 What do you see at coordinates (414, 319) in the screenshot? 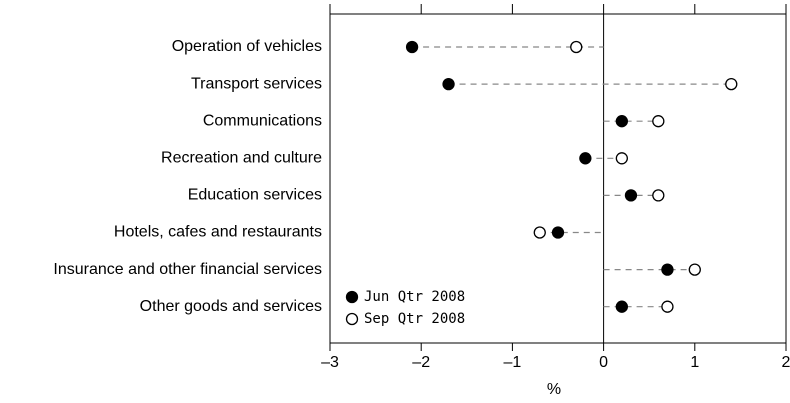
I see `legend-label: Sep Qtr 2008` at bounding box center [414, 319].